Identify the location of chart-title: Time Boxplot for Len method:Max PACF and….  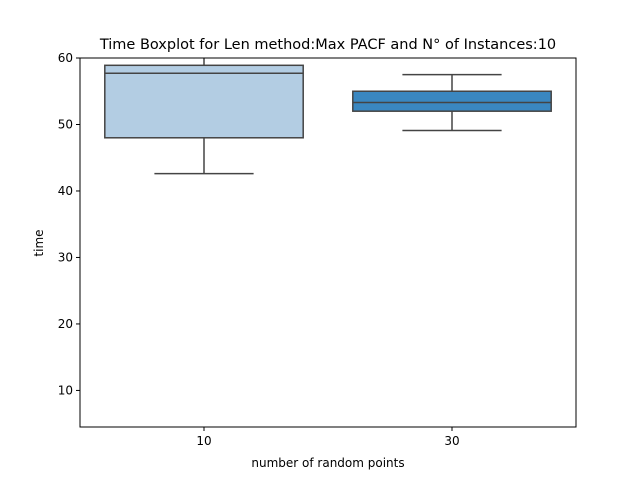
(327, 45).